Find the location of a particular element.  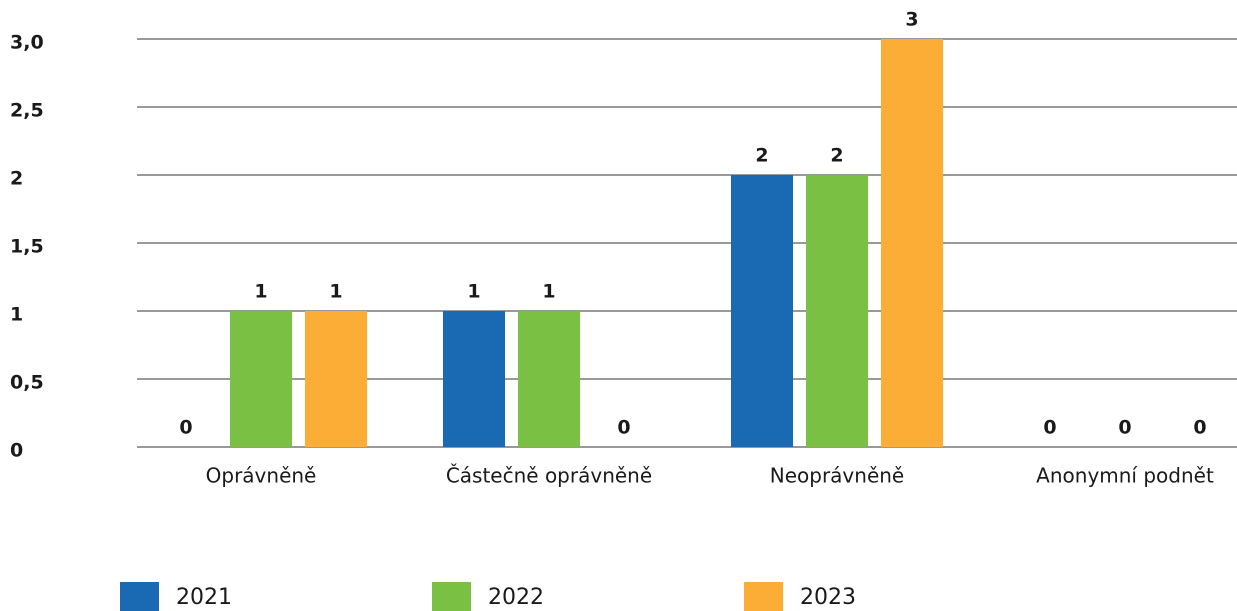

x-tick-label: Anonymní podnět is located at coordinates (1125, 476).